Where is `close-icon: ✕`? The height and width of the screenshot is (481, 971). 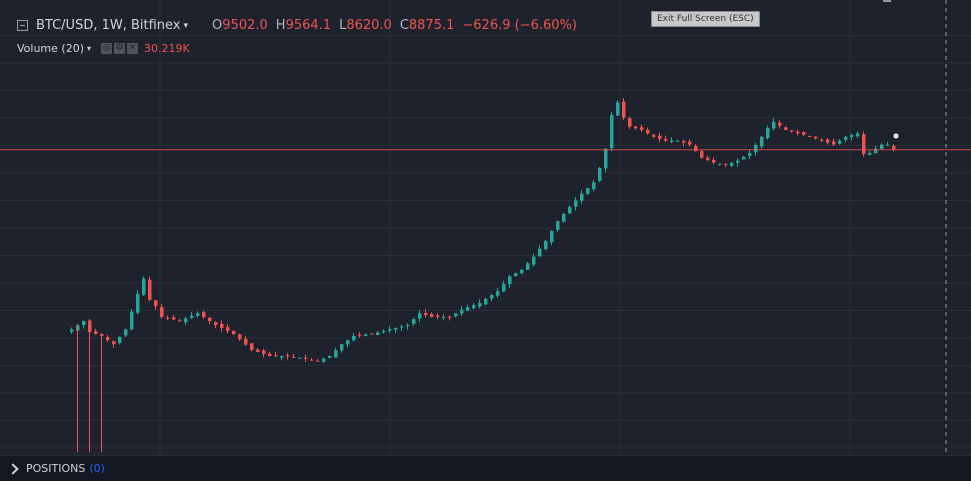
close-icon: ✕ is located at coordinates (133, 48).